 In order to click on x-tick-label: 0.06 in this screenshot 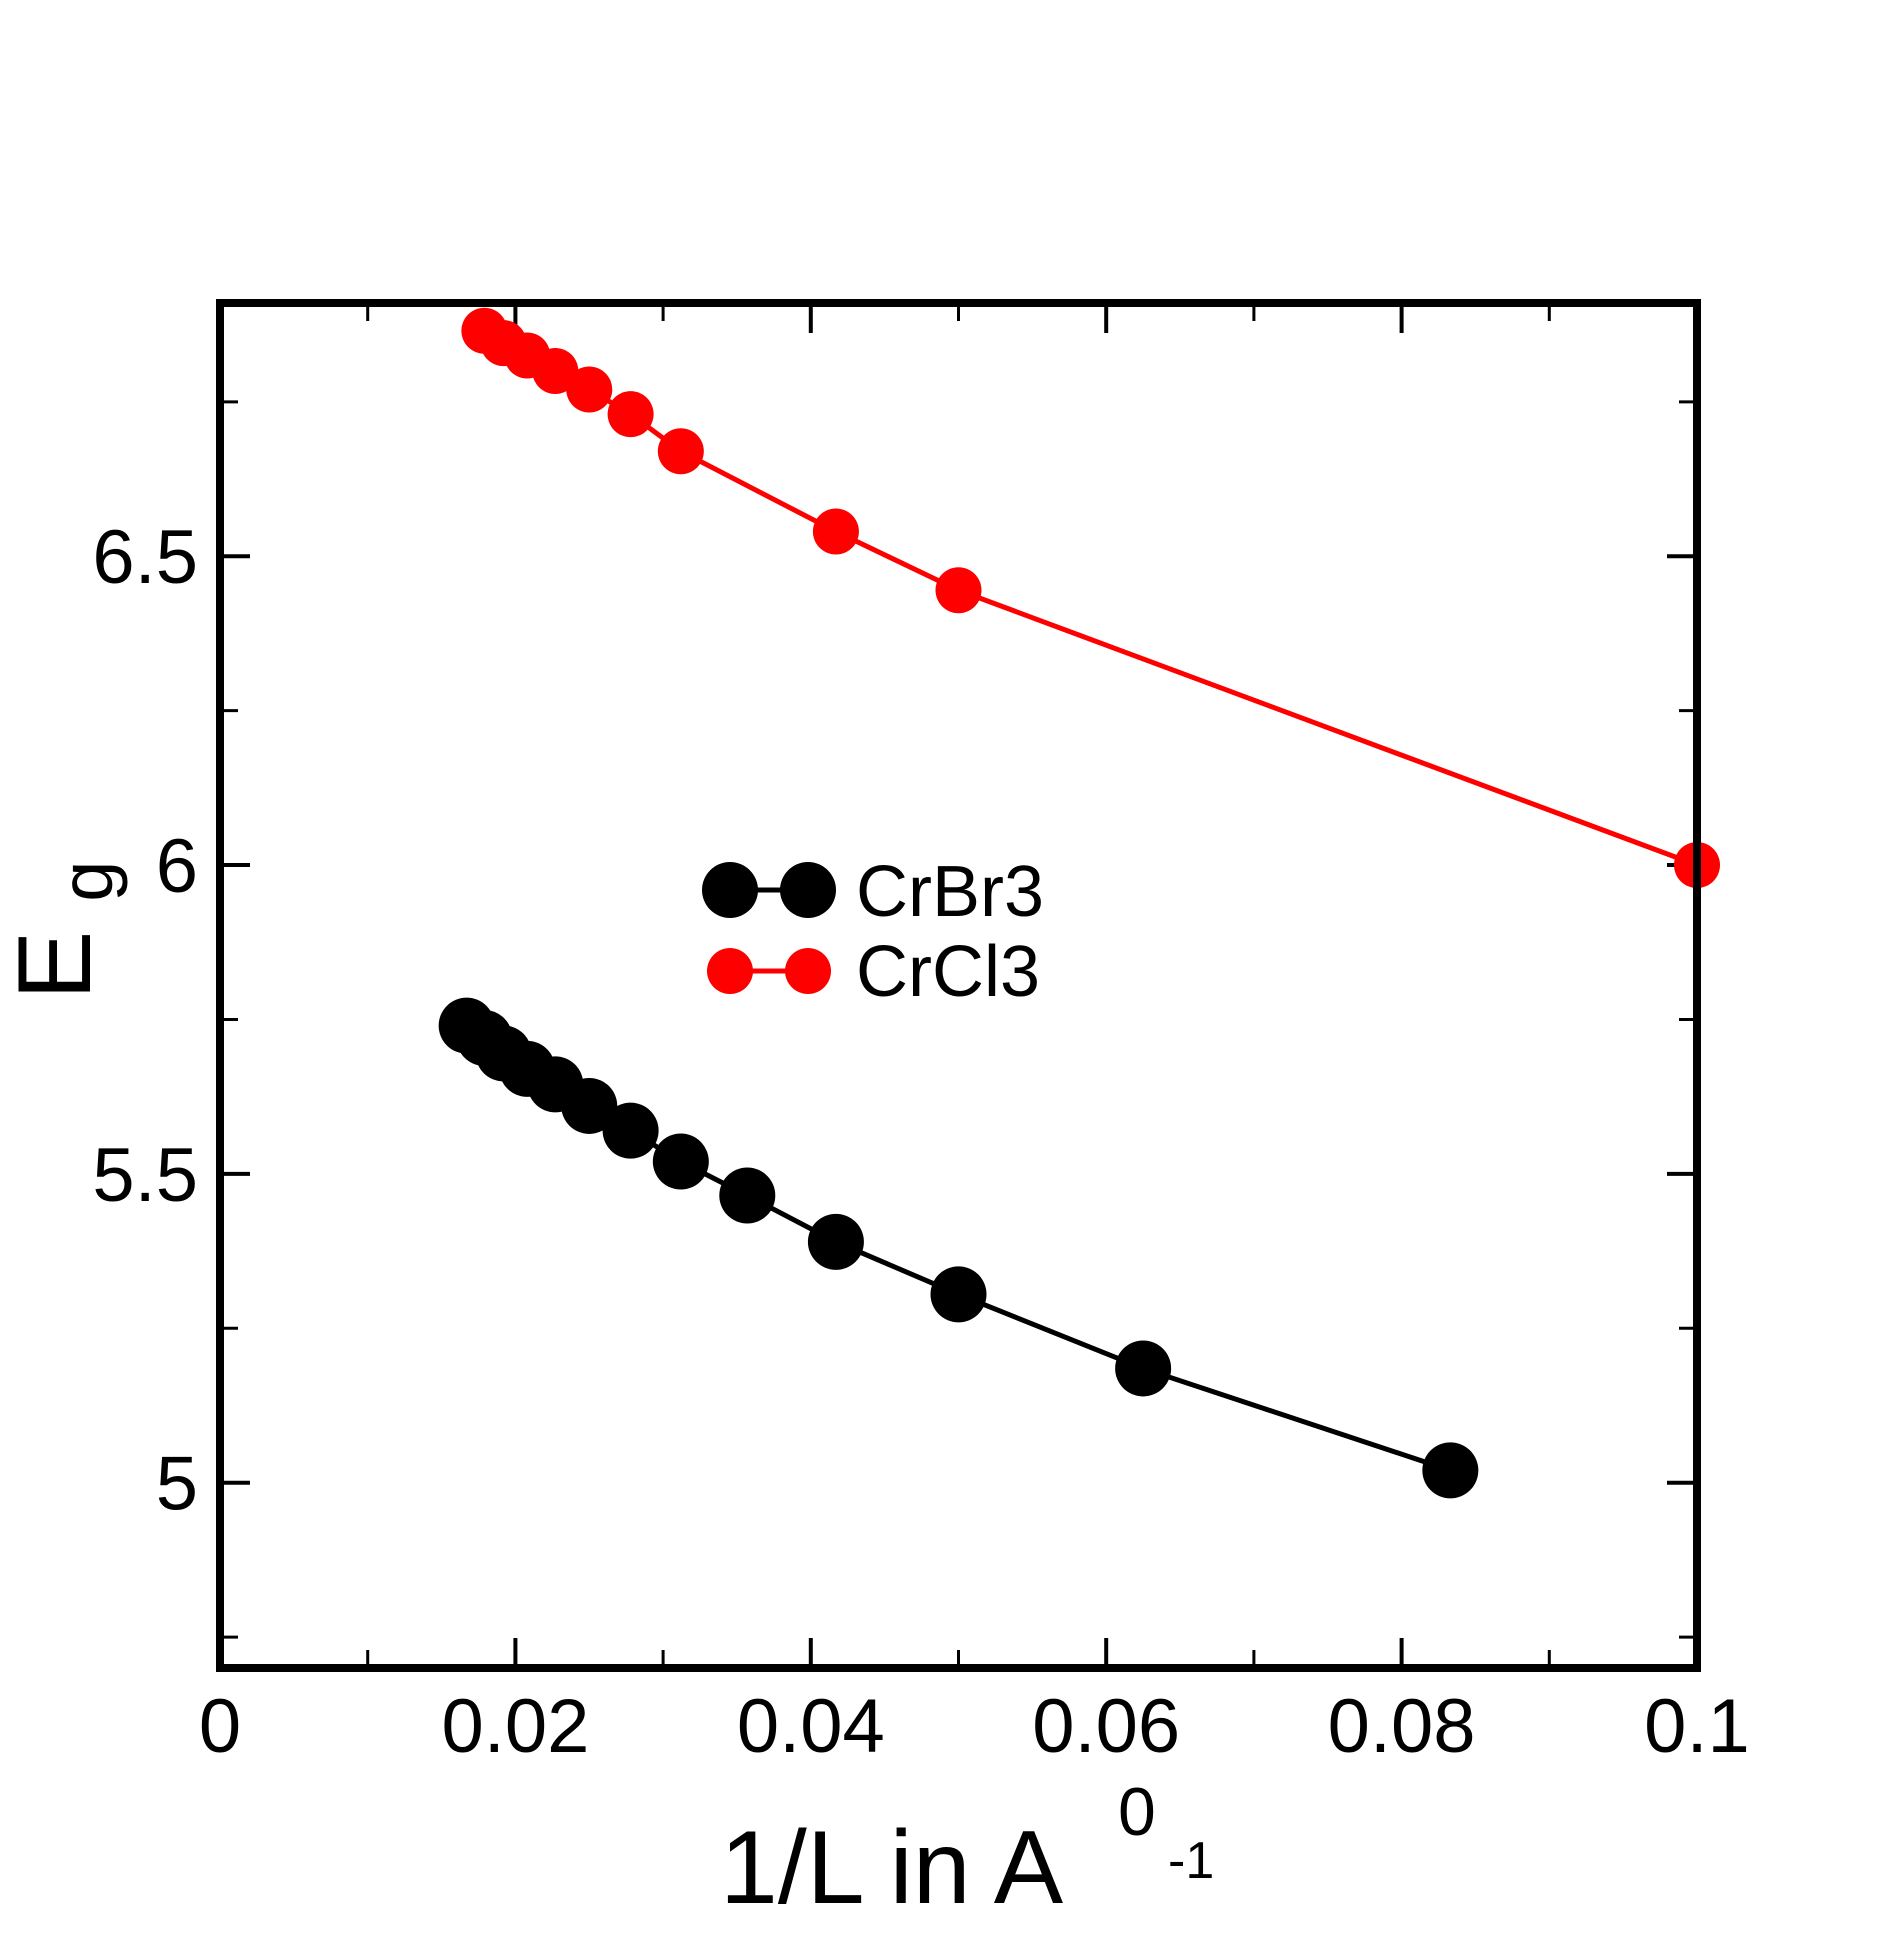, I will do `click(1106, 1726)`.